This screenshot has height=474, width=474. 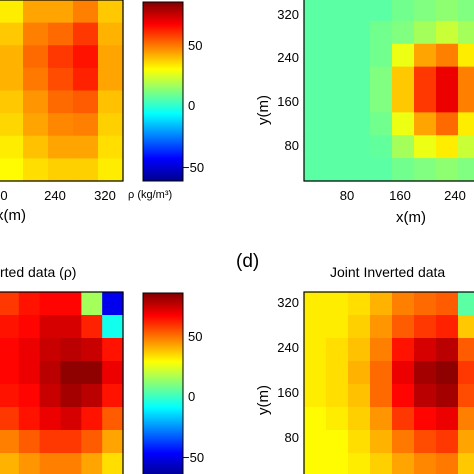 What do you see at coordinates (288, 302) in the screenshot?
I see `panel-d-ytick-0: 320` at bounding box center [288, 302].